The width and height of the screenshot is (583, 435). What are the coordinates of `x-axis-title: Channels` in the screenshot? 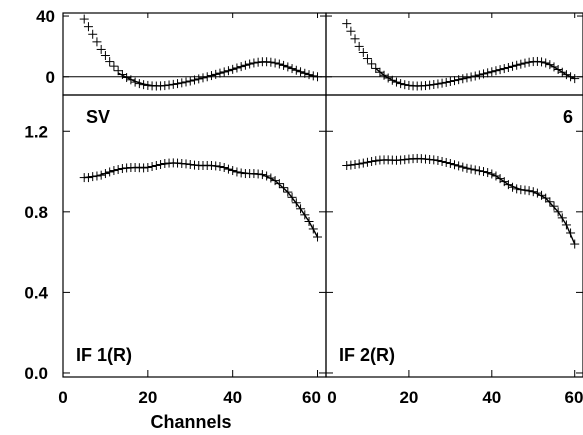 It's located at (190, 422).